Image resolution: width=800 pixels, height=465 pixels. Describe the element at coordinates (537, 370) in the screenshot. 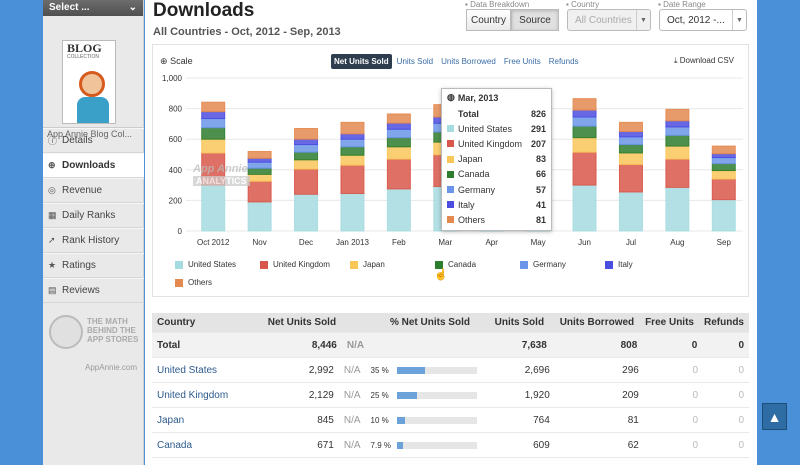

I see `cell-units-sold: 2,696` at that location.